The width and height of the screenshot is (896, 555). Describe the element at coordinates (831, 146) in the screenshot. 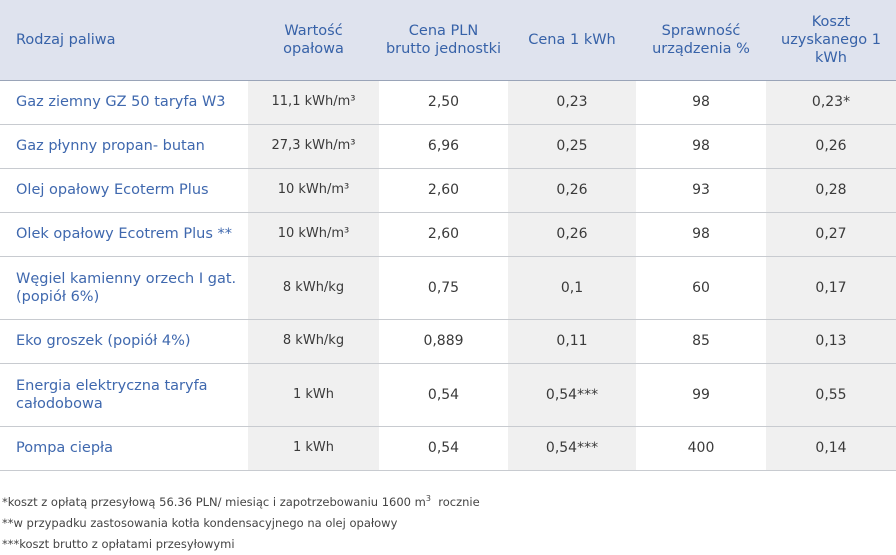

I see `cost-per-kwh: 0,26` at that location.